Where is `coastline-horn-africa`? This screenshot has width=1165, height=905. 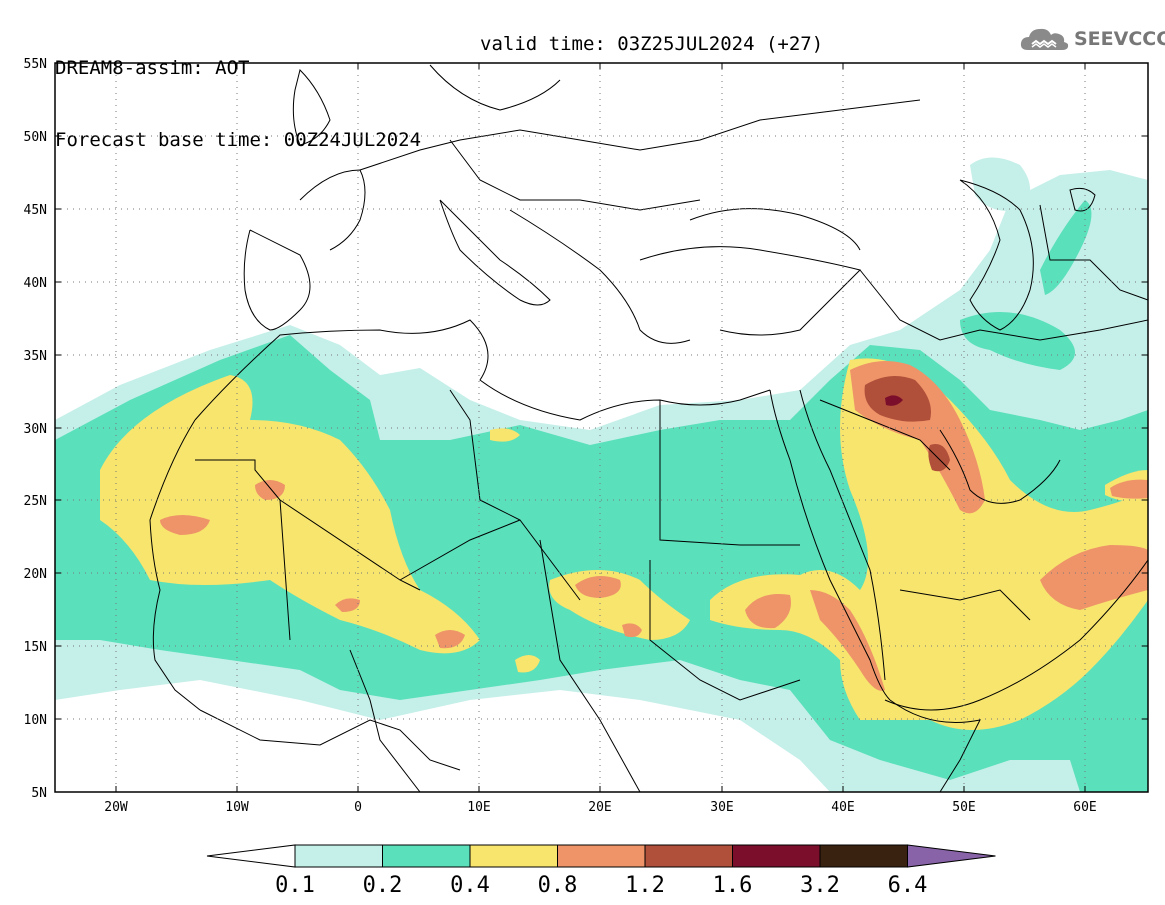 coastline-horn-africa is located at coordinates (935, 745).